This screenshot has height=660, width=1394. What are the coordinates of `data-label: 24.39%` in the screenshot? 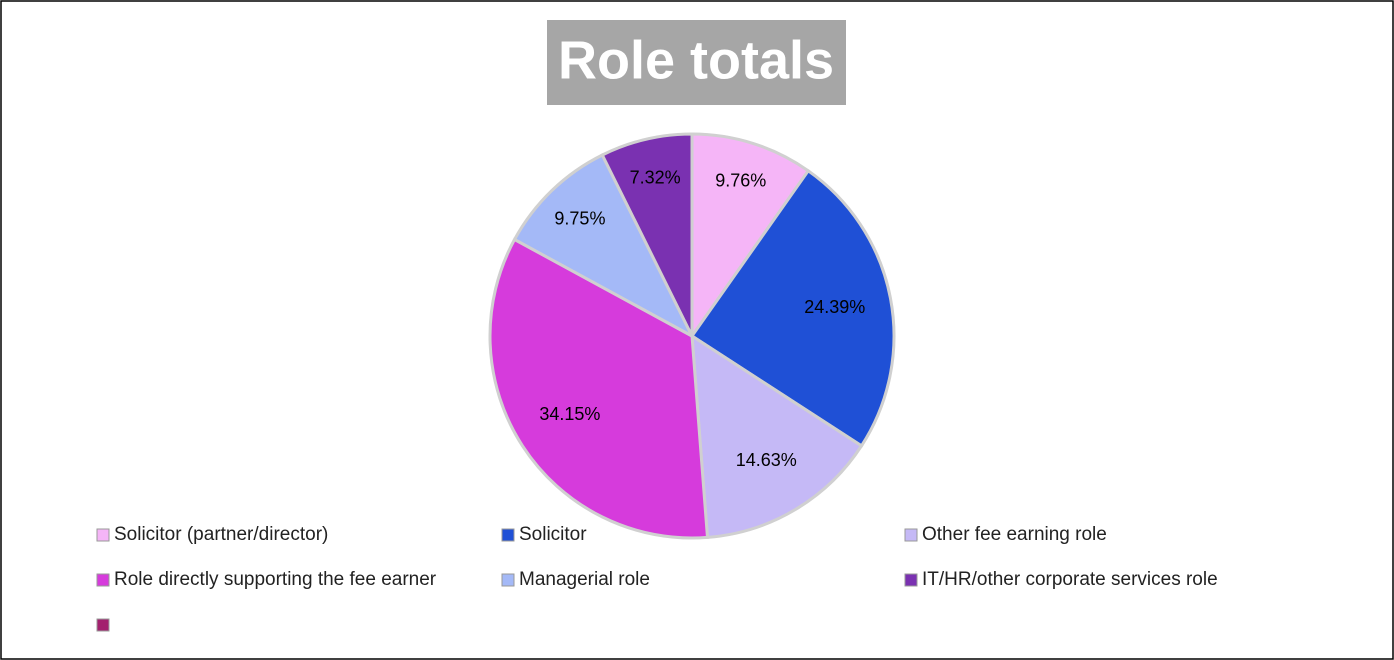 It's located at (834, 307).